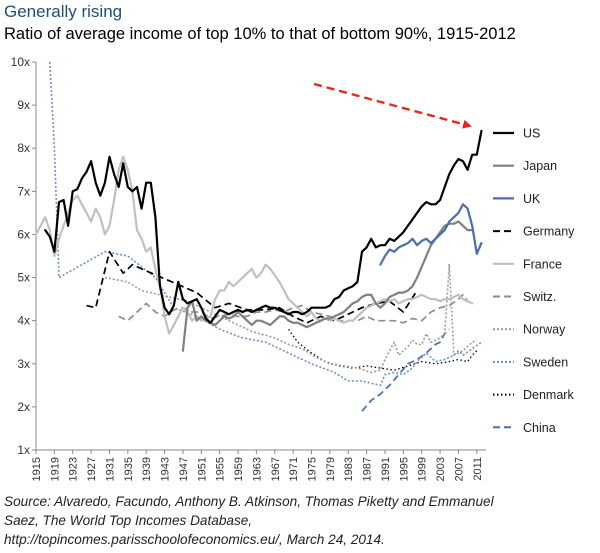 This screenshot has height=553, width=600. Describe the element at coordinates (386, 469) in the screenshot. I see `x-tick-label: 1991` at that location.